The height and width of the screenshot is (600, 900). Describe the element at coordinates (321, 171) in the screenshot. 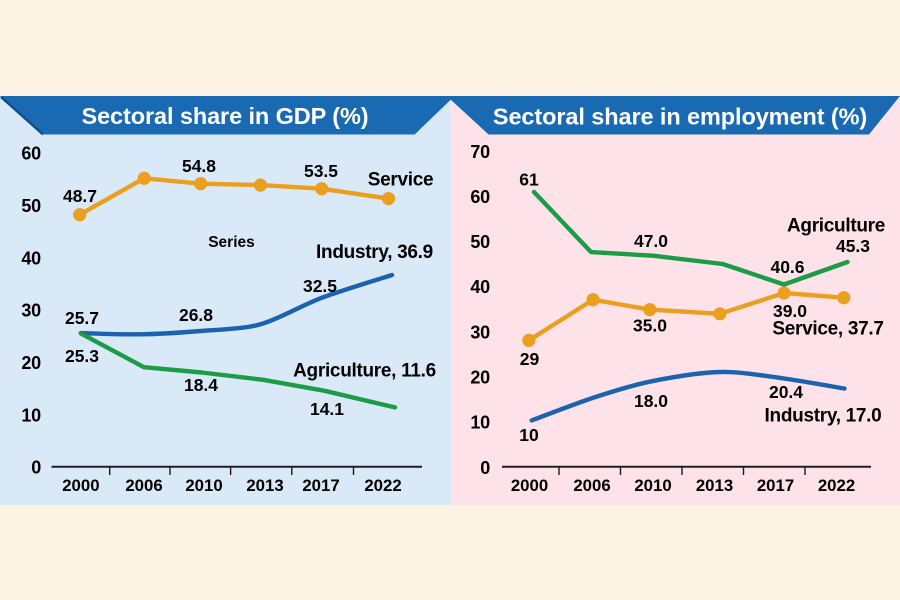

I see `svg-text: 53.5` at that location.